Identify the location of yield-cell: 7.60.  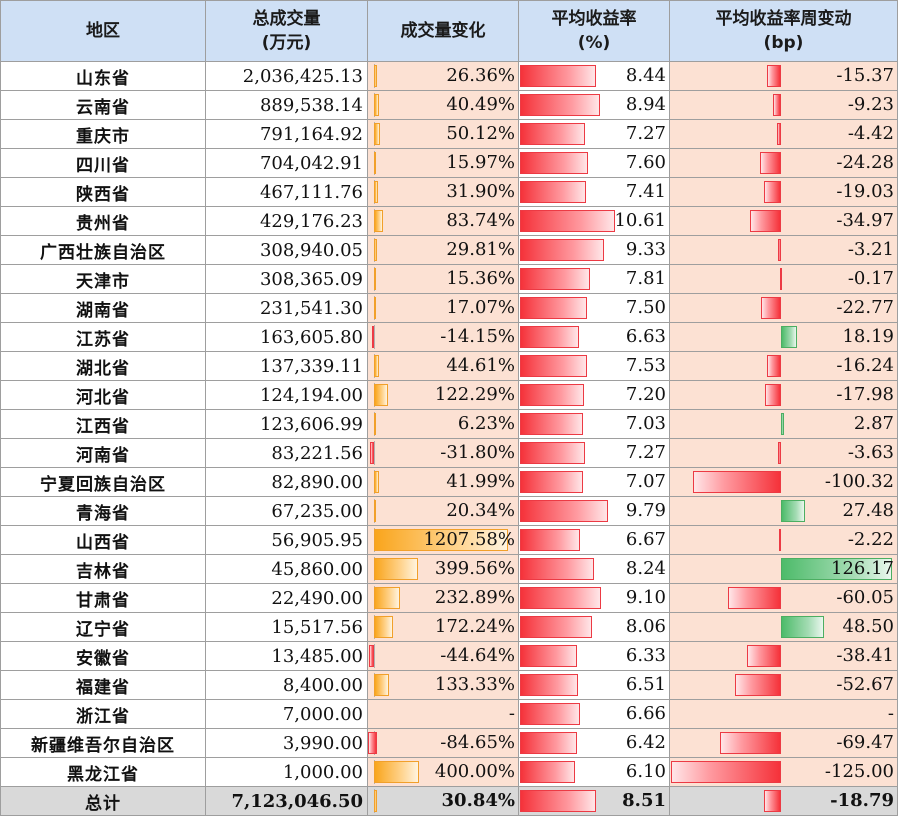
(594, 163).